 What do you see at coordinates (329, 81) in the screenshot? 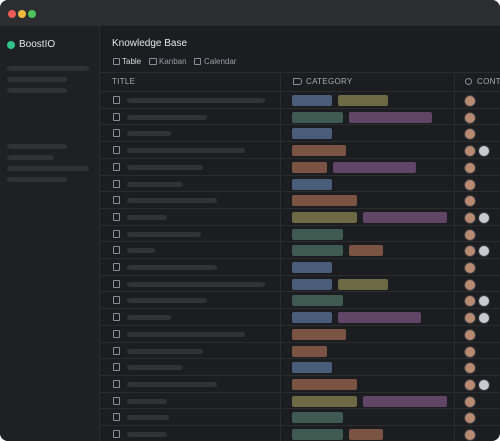
I see `column-header: CATEGORY` at bounding box center [329, 81].